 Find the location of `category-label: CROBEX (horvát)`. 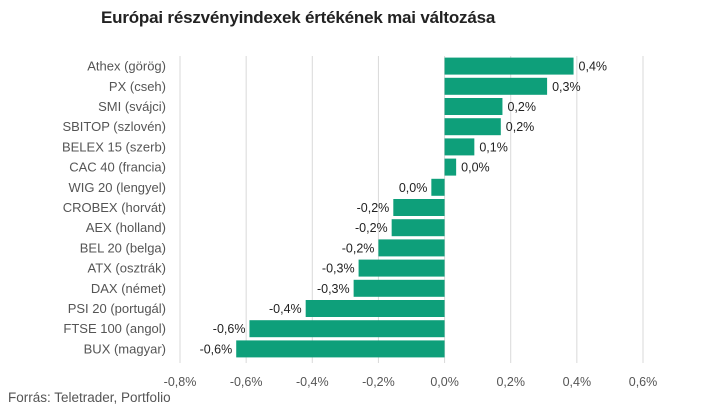

category-label: CROBEX (horvát) is located at coordinates (114, 207).